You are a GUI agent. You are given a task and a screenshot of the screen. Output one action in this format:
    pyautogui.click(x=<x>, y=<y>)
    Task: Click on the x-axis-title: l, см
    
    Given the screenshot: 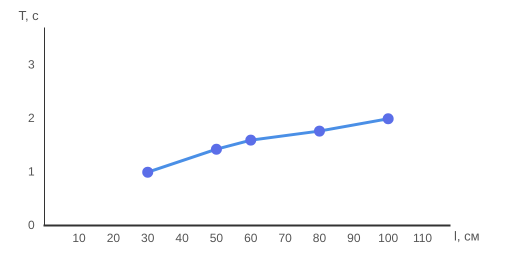 What is the action you would take?
    pyautogui.click(x=467, y=236)
    